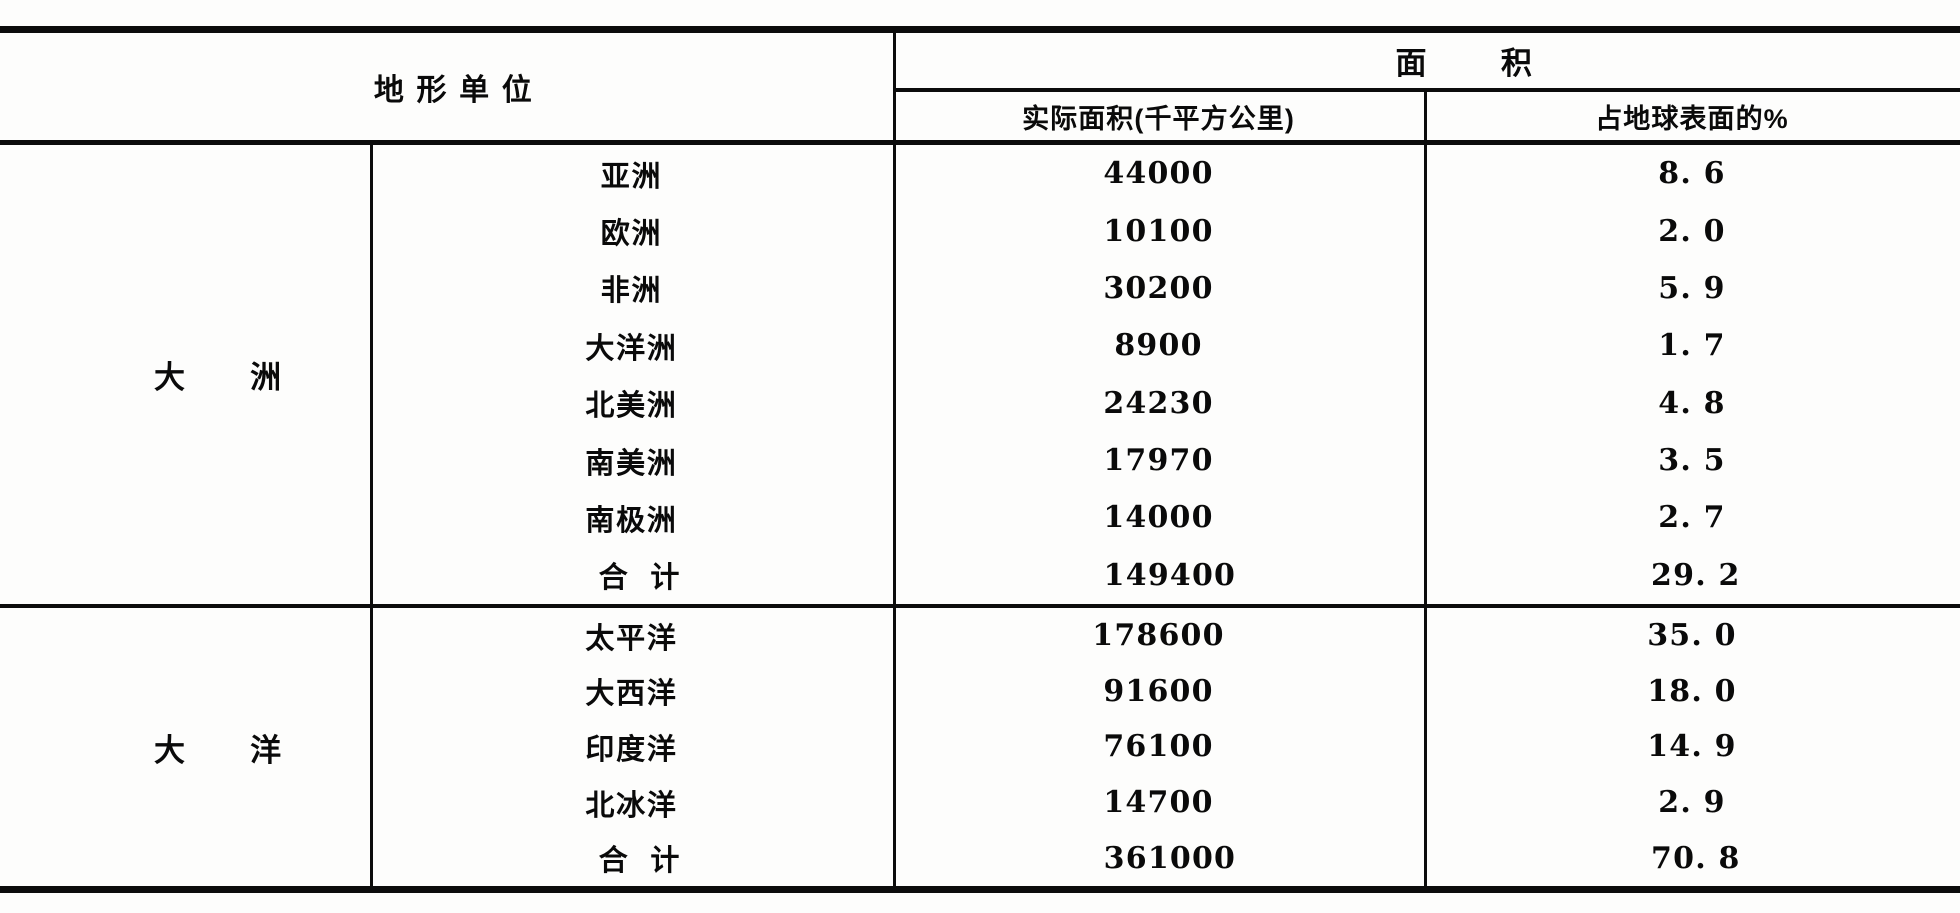 The height and width of the screenshot is (913, 1960). Describe the element at coordinates (631, 520) in the screenshot. I see `row-name: 南极洲` at that location.